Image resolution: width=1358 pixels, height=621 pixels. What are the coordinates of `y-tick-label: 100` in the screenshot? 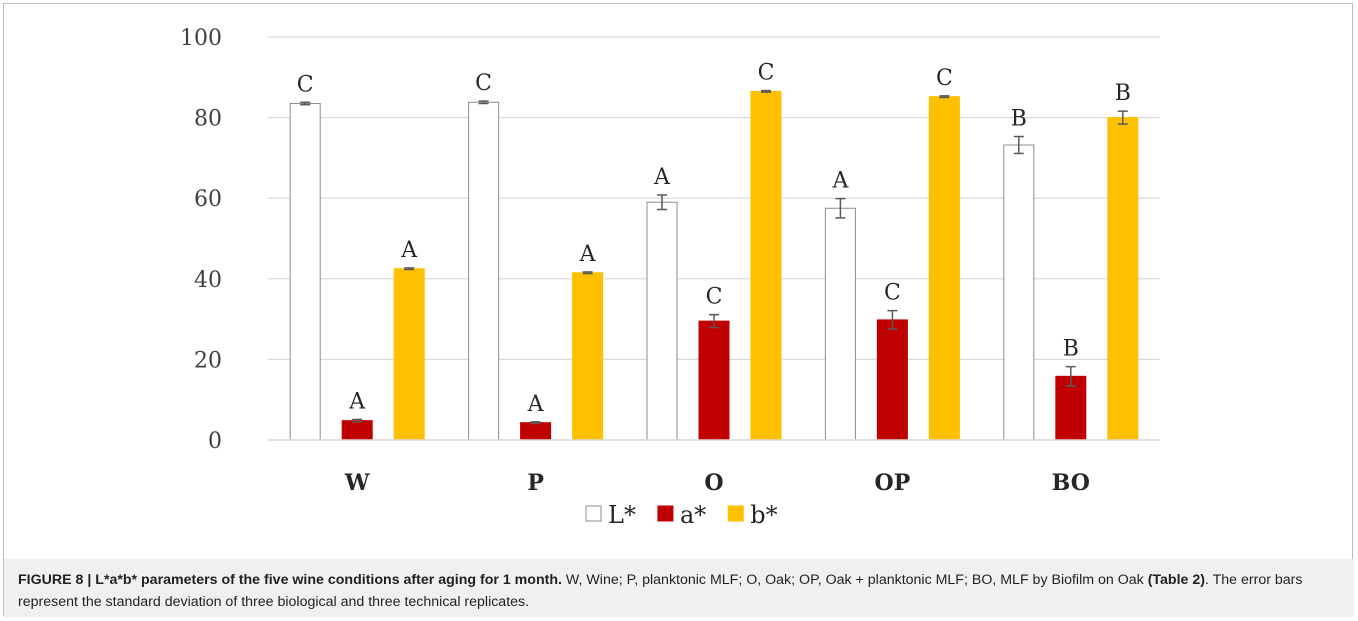 It's located at (201, 38).